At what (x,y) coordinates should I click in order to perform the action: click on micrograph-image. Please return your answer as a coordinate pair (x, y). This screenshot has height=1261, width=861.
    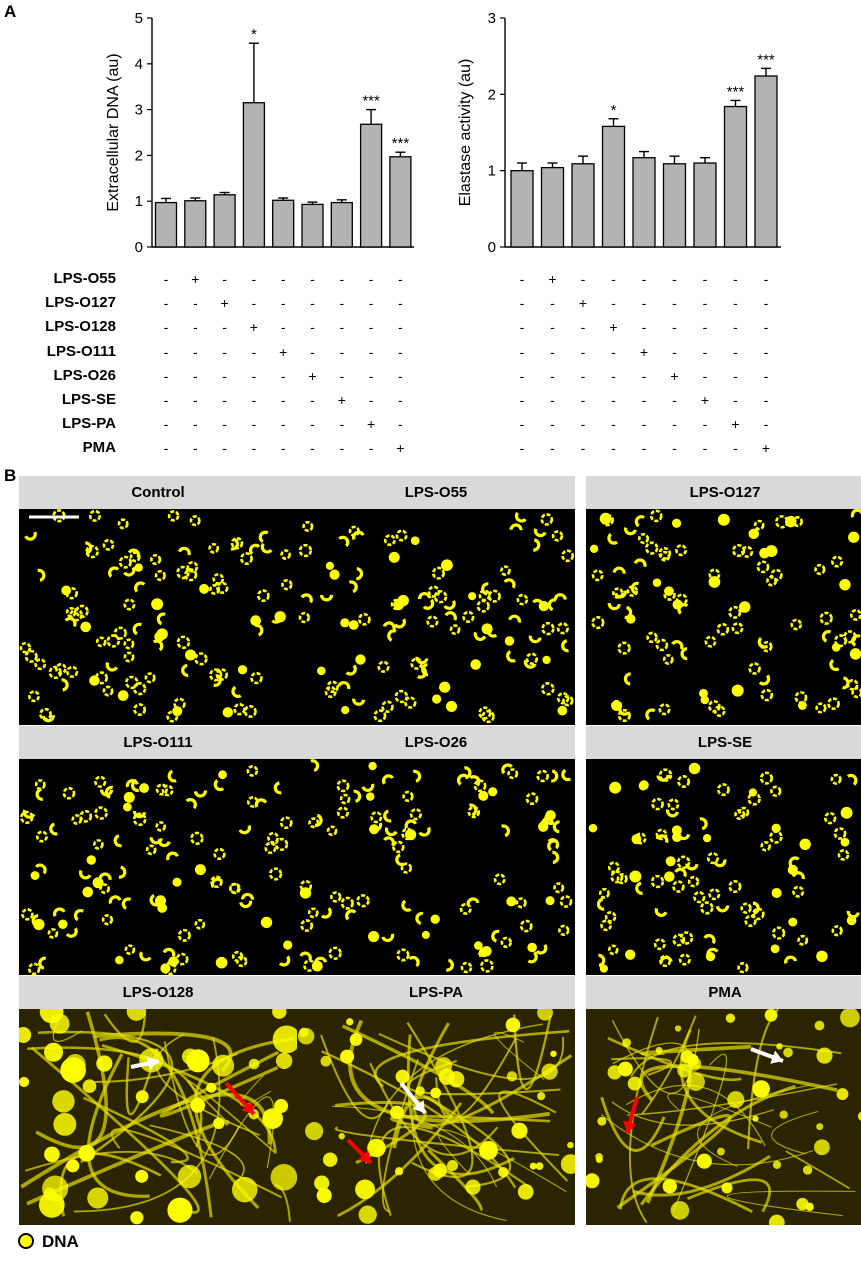
    Looking at the image, I should click on (158, 617).